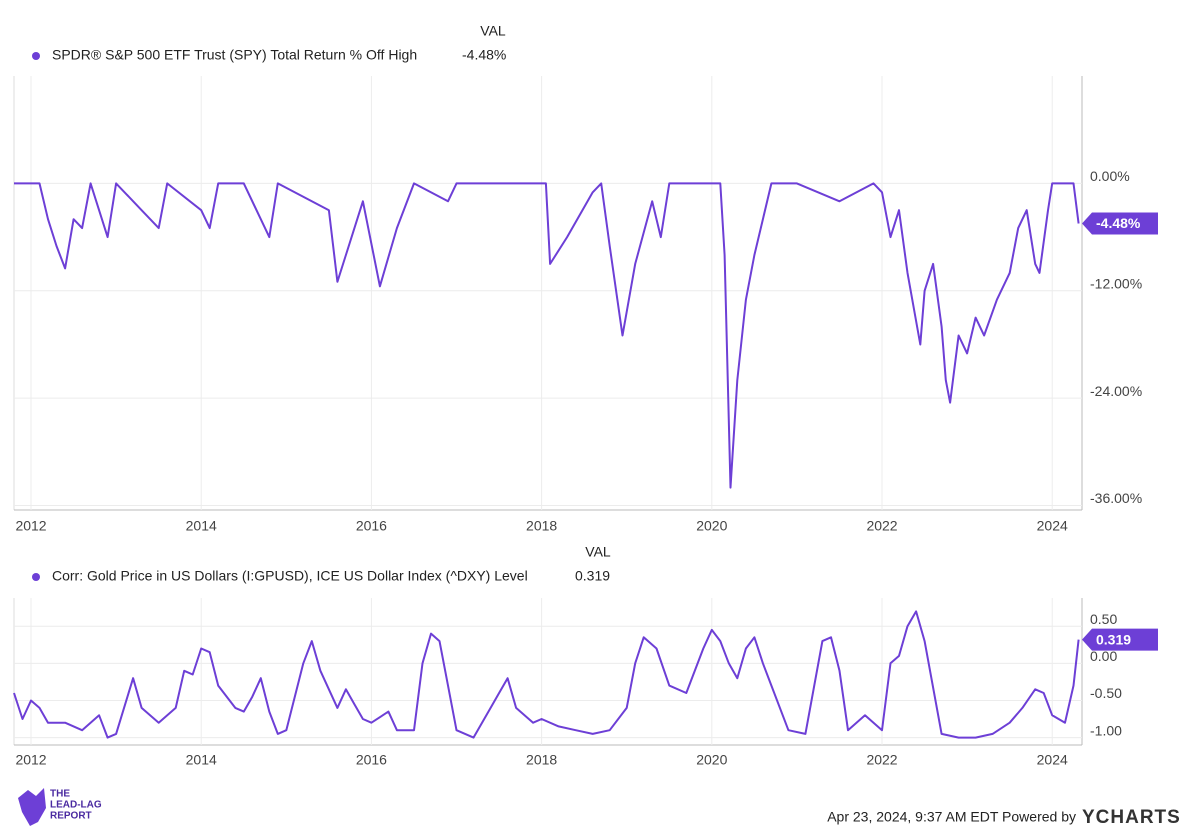 This screenshot has width=1200, height=836. I want to click on value-flag-label: 0.319, so click(1113, 639).